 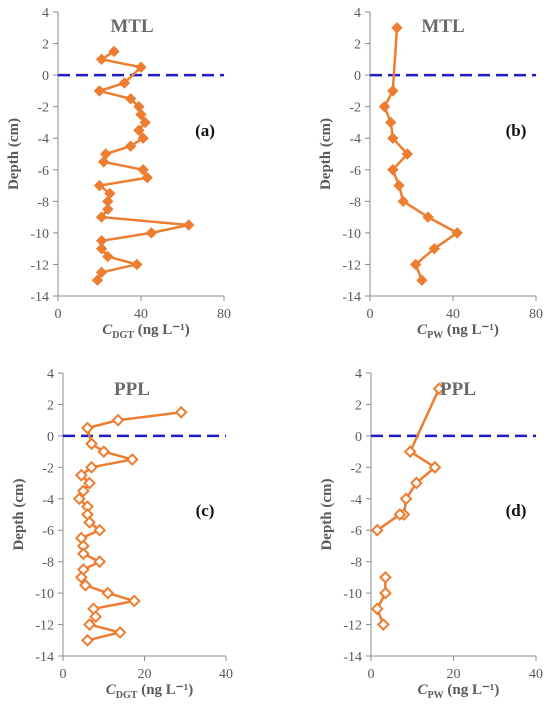 What do you see at coordinates (357, 13) in the screenshot?
I see `y-tick-label: 4` at bounding box center [357, 13].